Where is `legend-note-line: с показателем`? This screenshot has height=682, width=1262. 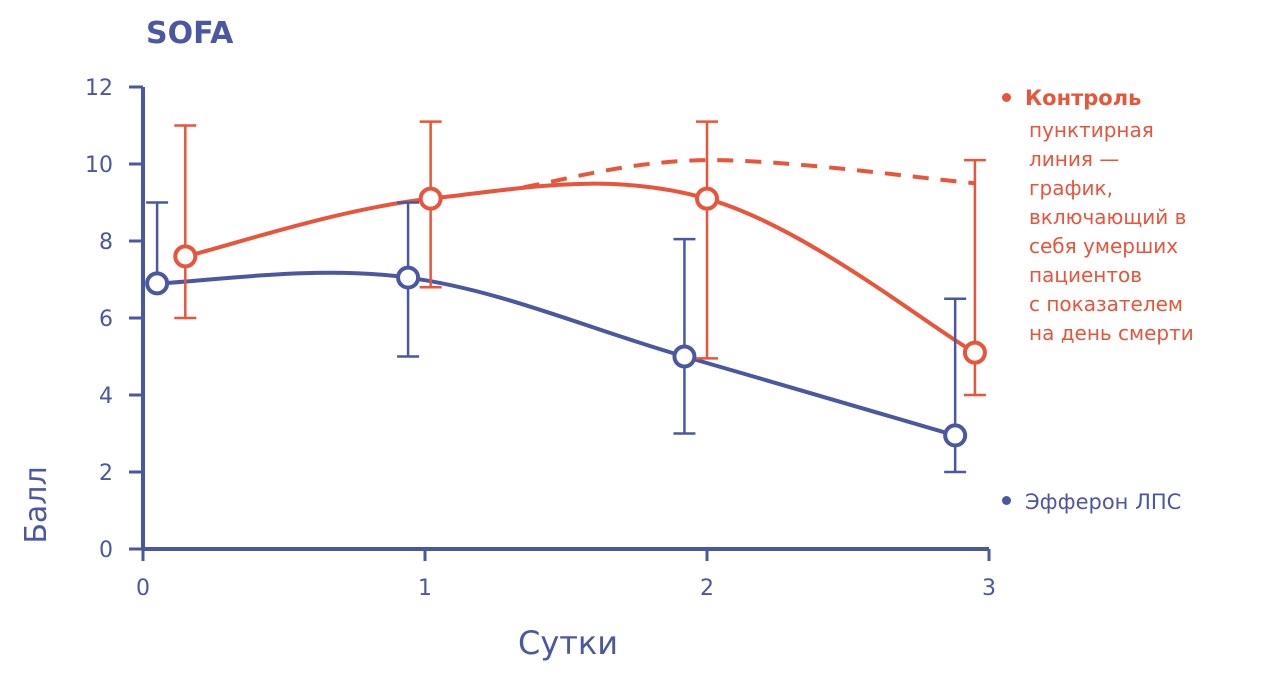 legend-note-line: с показателем is located at coordinates (1106, 304).